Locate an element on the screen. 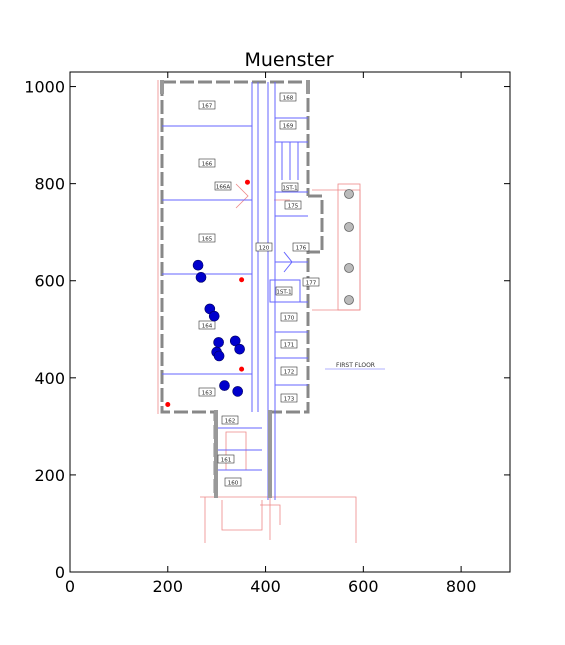  svg-text: 161 is located at coordinates (226, 461).